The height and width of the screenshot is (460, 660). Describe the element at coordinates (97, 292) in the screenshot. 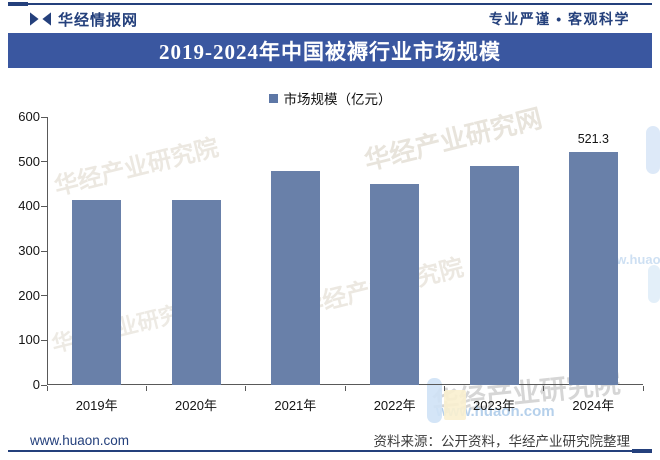

I see `bar-2019年` at that location.